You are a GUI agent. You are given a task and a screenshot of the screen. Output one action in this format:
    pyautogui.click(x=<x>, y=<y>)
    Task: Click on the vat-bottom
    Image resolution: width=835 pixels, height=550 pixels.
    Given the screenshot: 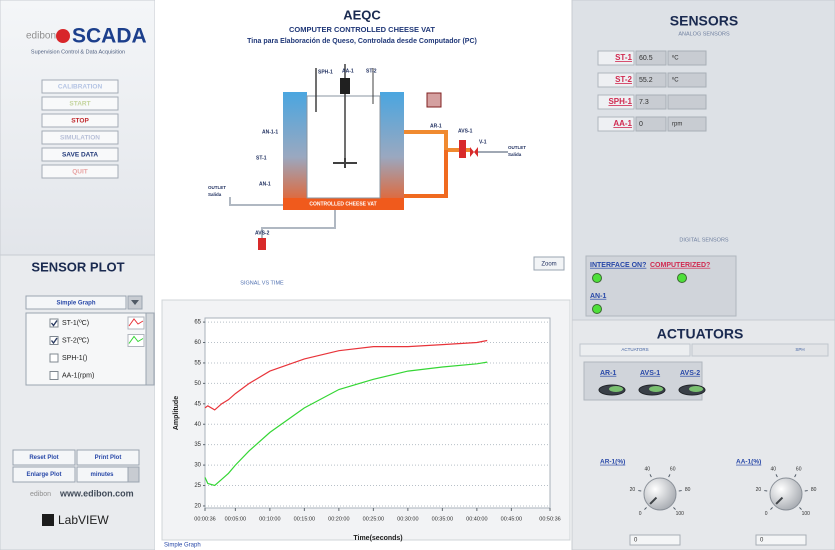 What is the action you would take?
    pyautogui.click(x=343, y=204)
    